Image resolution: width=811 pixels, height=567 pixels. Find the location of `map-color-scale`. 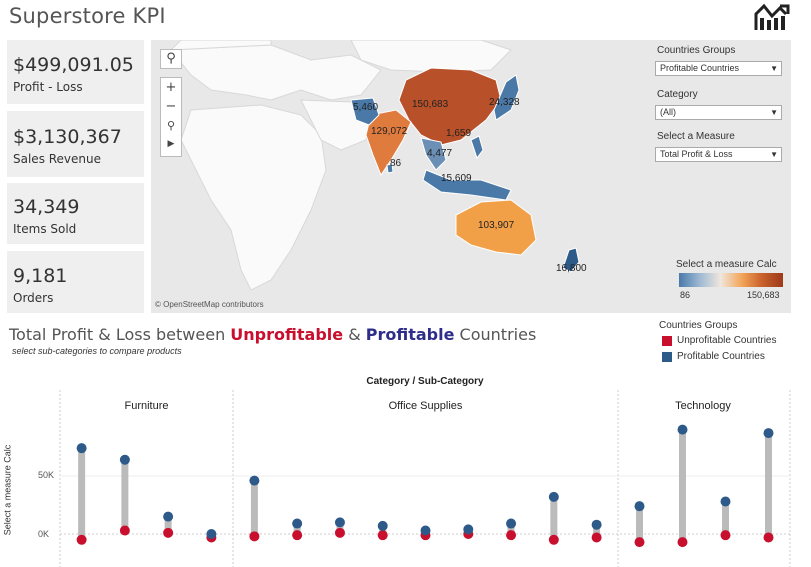

map-color-scale is located at coordinates (731, 280).